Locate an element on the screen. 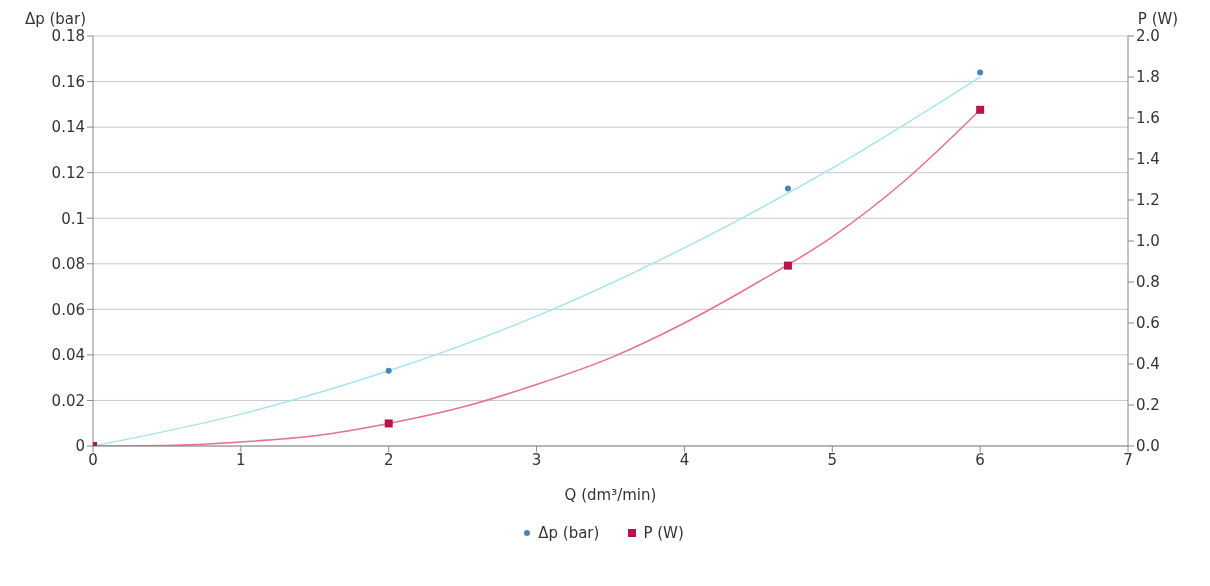 This screenshot has width=1210, height=586. y2-tick-label: 0.2 is located at coordinates (1148, 405).